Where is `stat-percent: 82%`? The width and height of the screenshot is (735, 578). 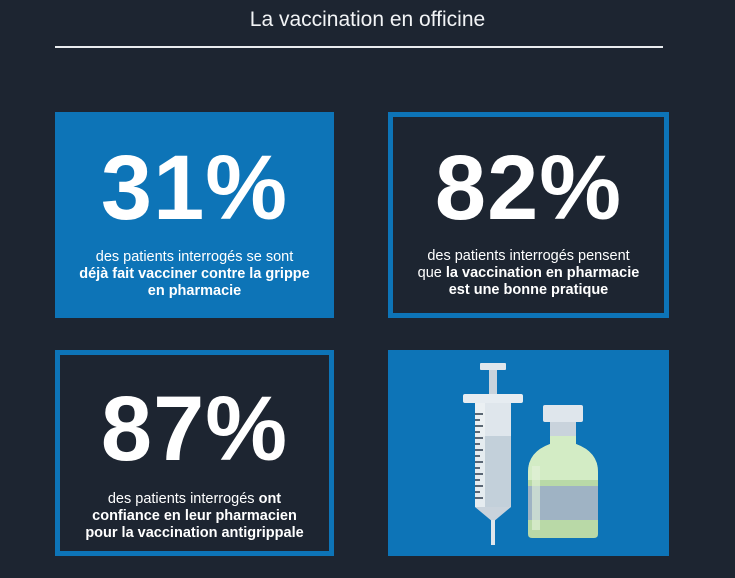
stat-percent: 82% is located at coordinates (528, 188).